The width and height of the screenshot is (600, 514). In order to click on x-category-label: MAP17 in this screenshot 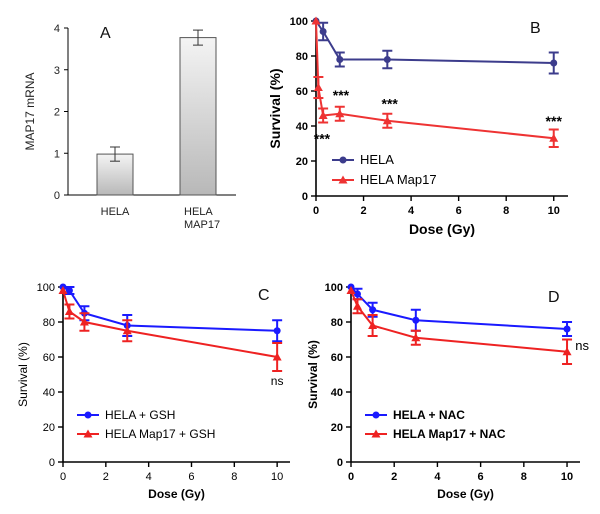, I will do `click(202, 225)`.